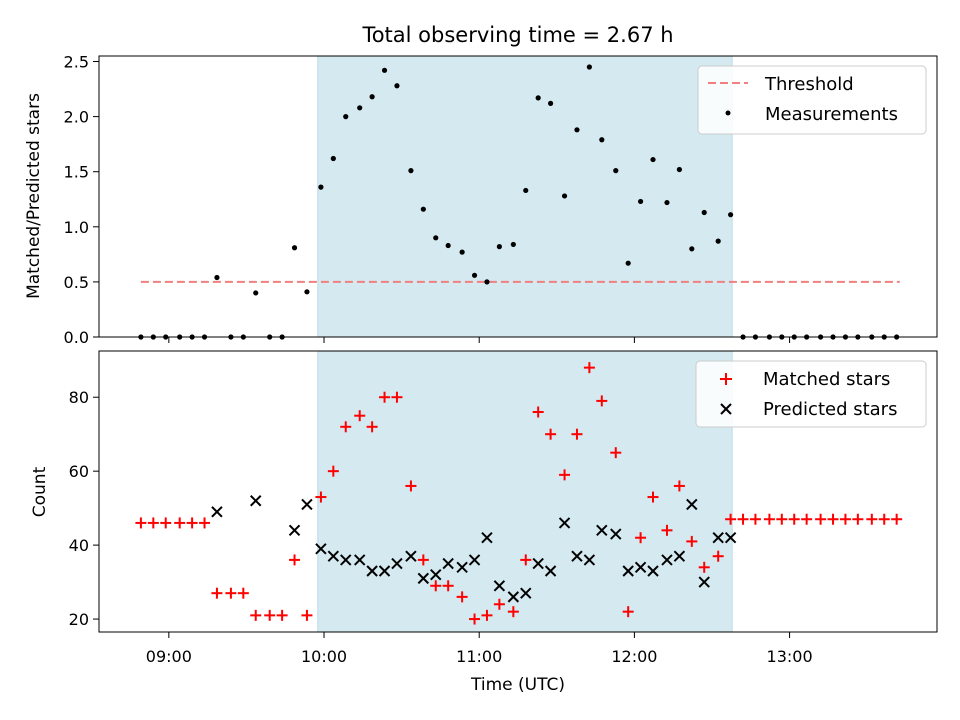 Image resolution: width=960 pixels, height=720 pixels. Describe the element at coordinates (726, 379) in the screenshot. I see `legend-matched-swatch` at that location.